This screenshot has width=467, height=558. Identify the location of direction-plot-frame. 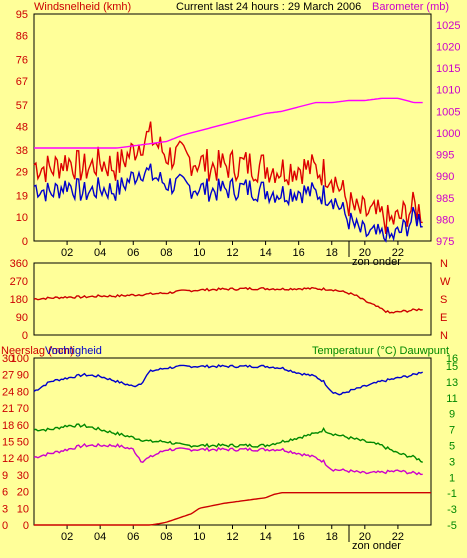
(232, 299).